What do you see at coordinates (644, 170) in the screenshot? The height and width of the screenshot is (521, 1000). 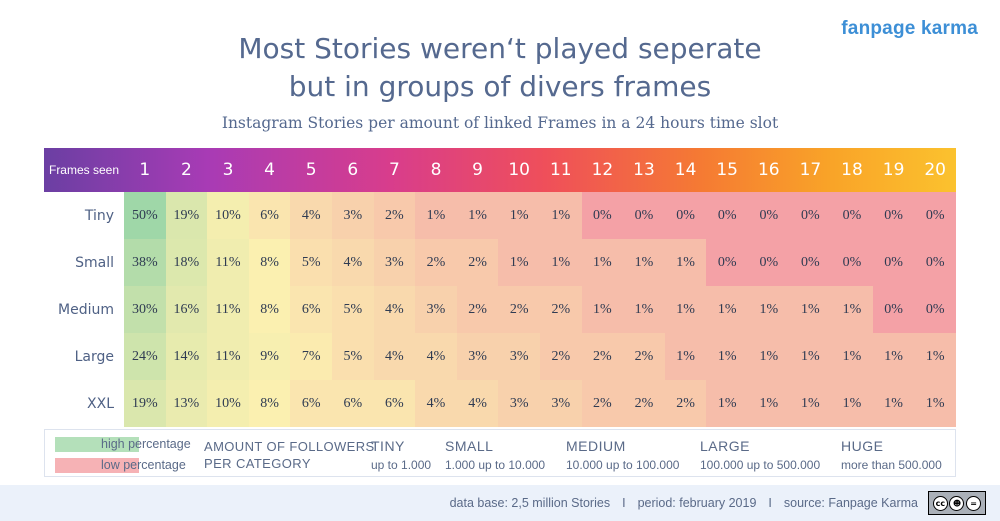 I see `column-header: 13` at bounding box center [644, 170].